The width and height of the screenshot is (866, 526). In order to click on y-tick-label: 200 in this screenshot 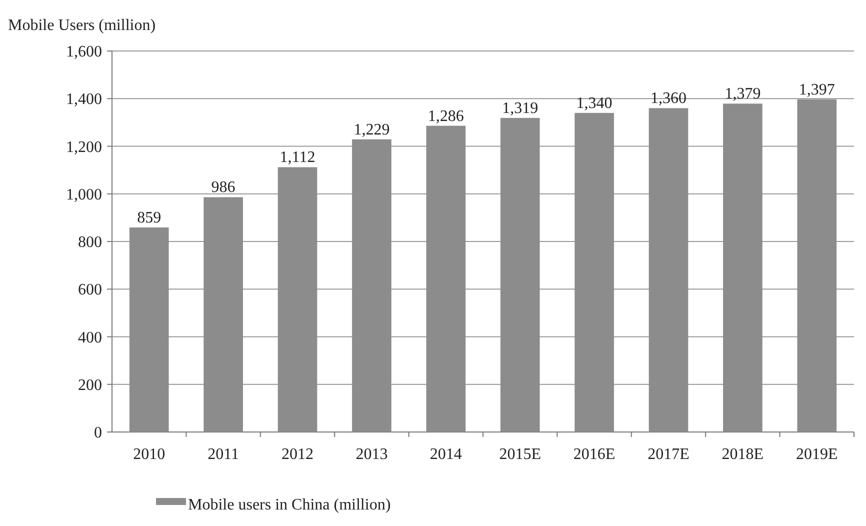, I will do `click(90, 385)`.